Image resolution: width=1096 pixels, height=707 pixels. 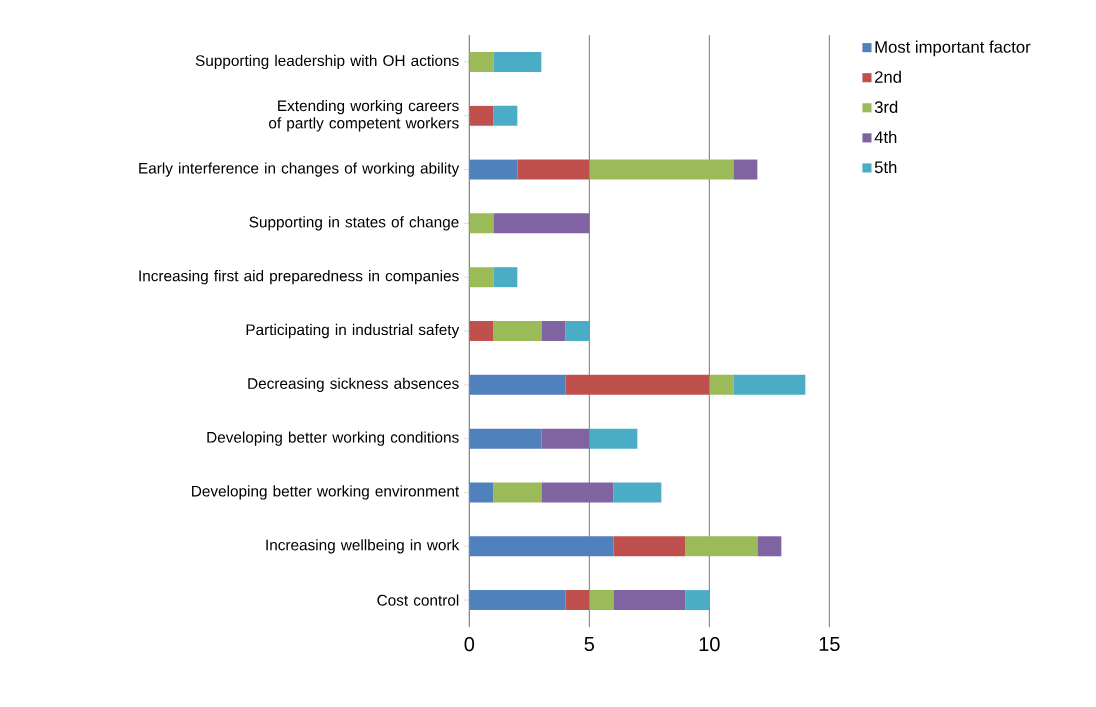 I want to click on y-tick-label: Increasing first aid preparedness in companies, so click(x=299, y=277).